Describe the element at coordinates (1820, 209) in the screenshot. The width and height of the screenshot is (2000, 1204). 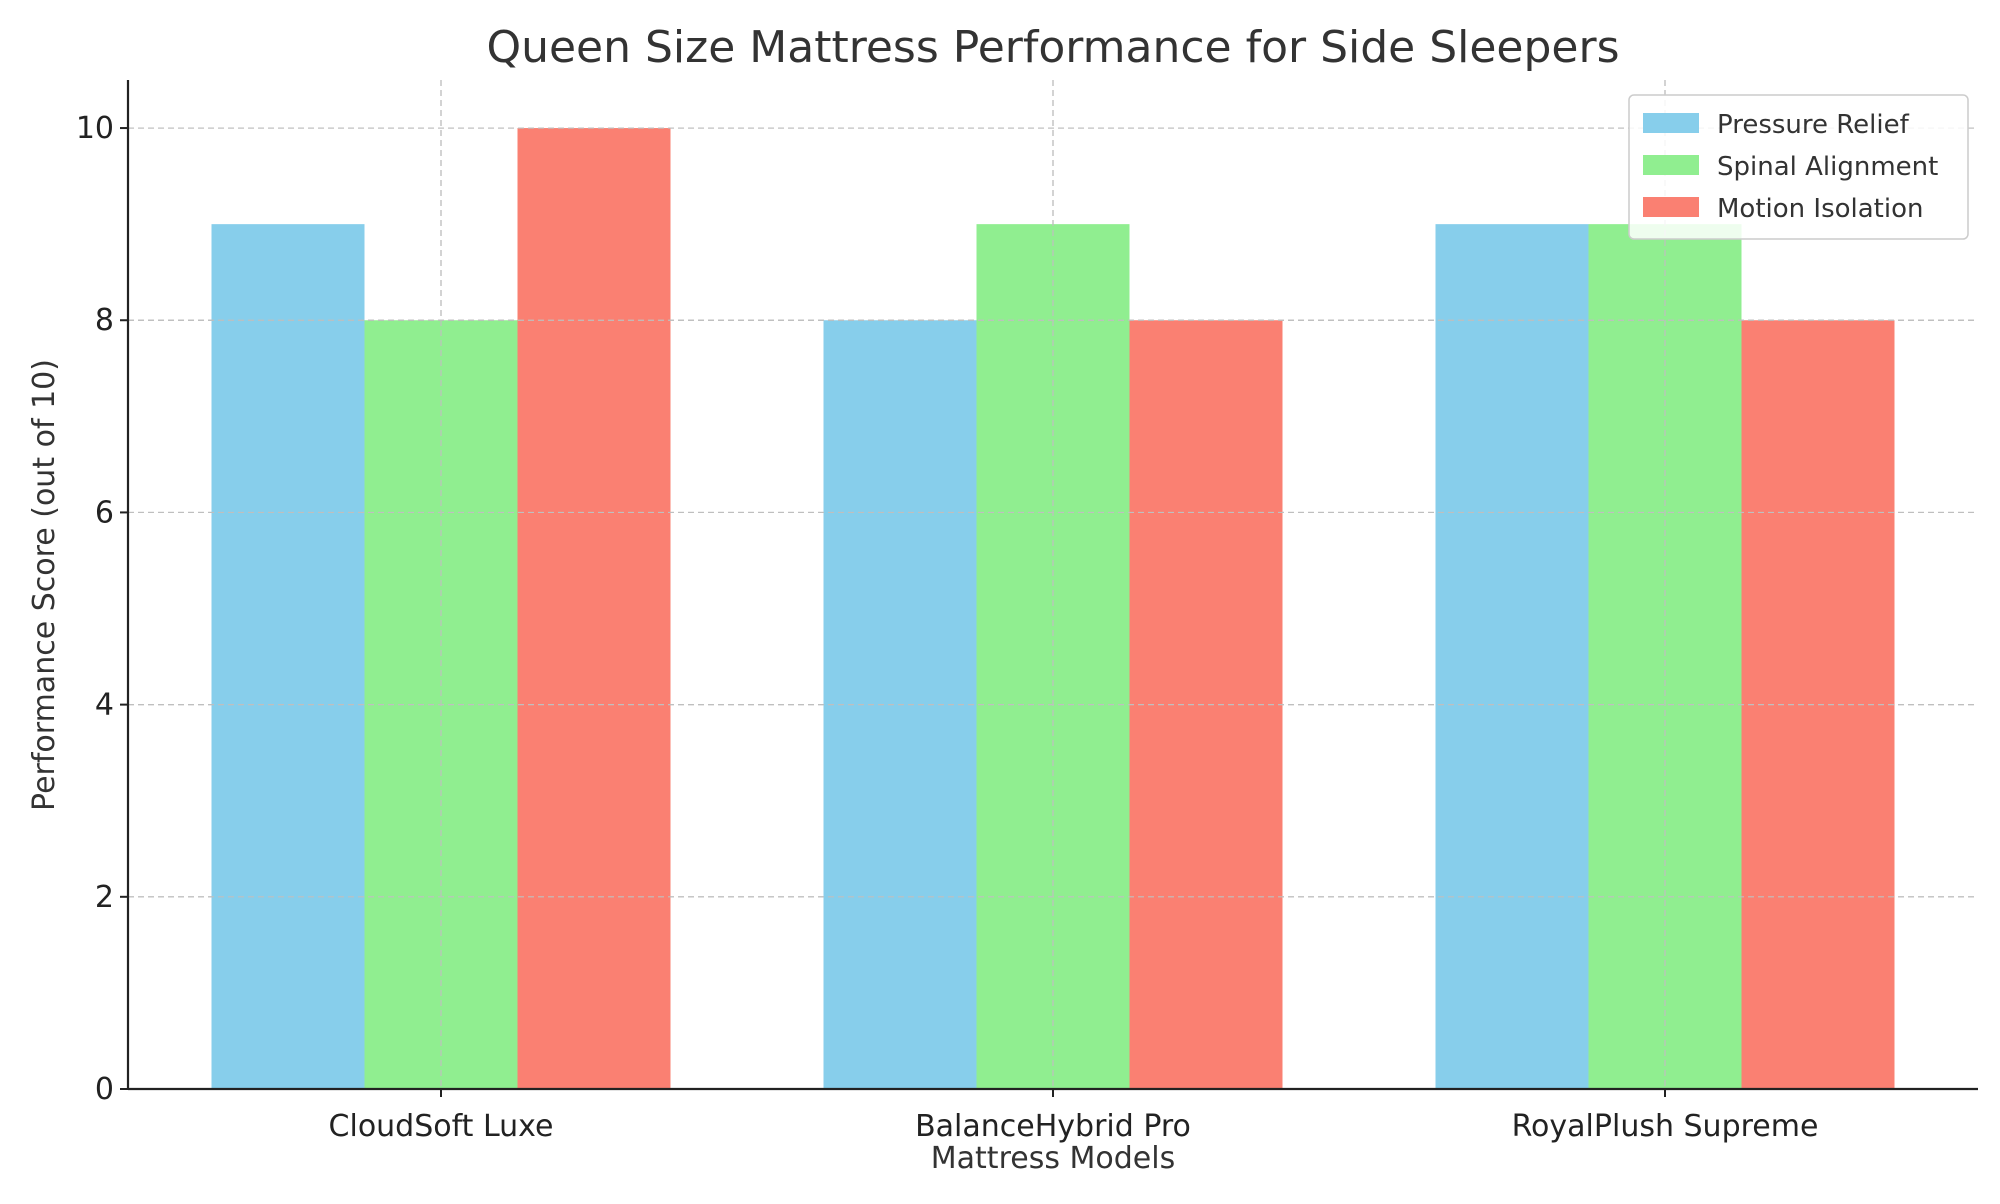
I see `legend-label: Motion Isolation` at that location.